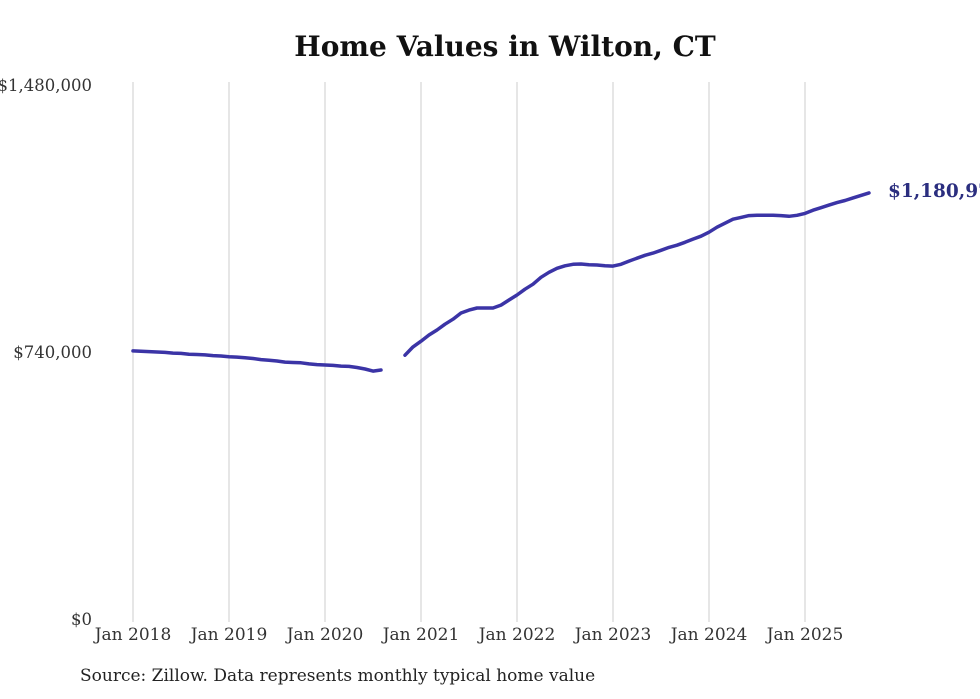 This screenshot has height=699, width=980. I want to click on x-tick-label: Jan 2024, so click(708, 635).